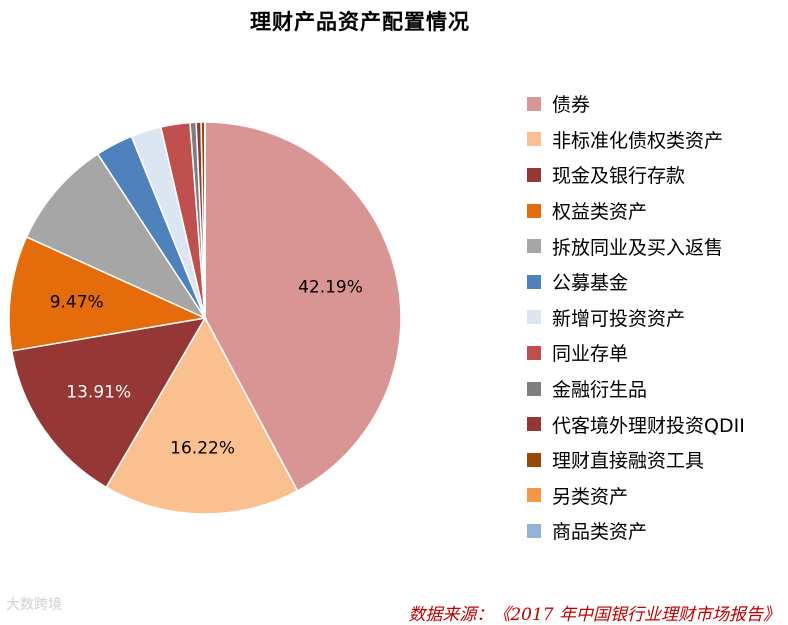  Describe the element at coordinates (619, 176) in the screenshot. I see `legend-label: 现金及银行存款` at that location.